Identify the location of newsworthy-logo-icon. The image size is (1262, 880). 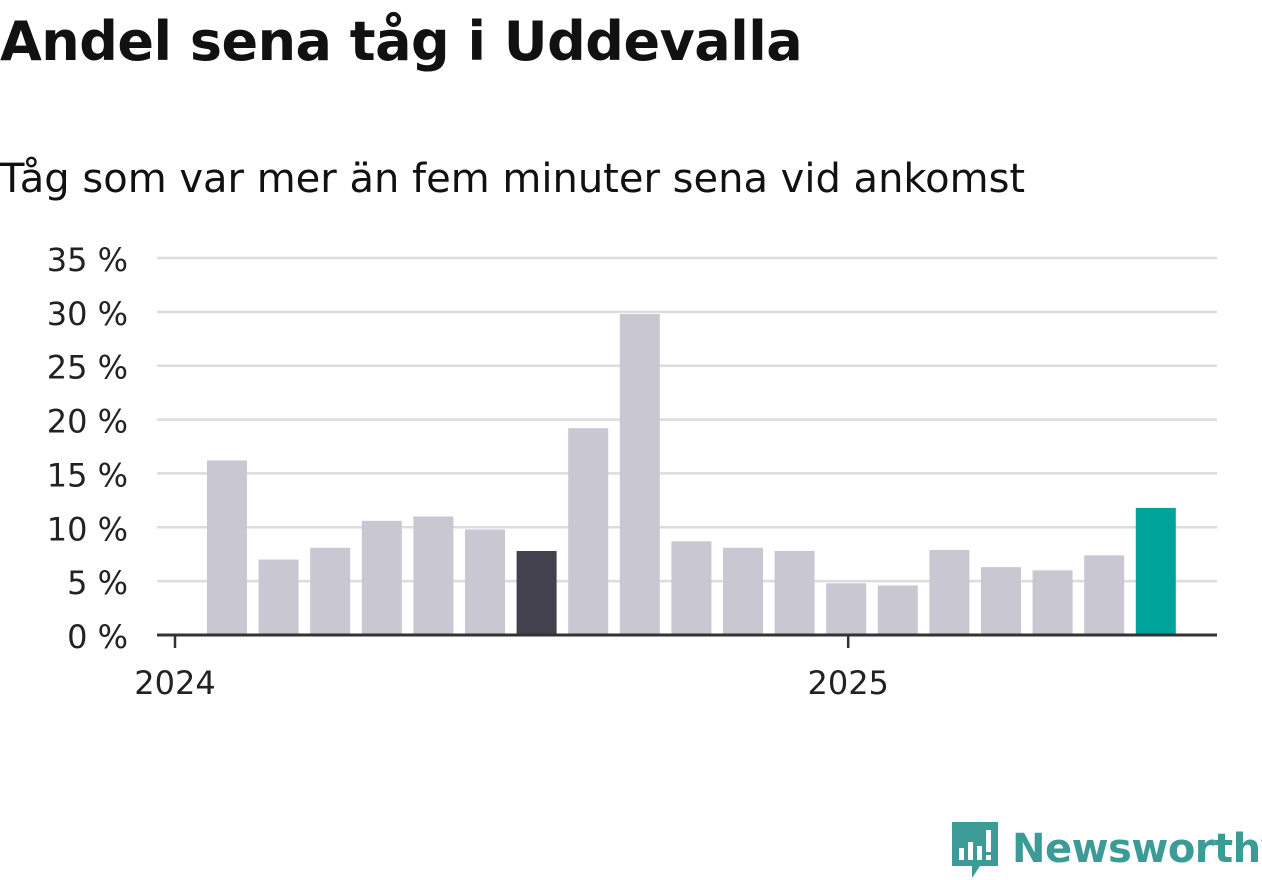
(975, 850).